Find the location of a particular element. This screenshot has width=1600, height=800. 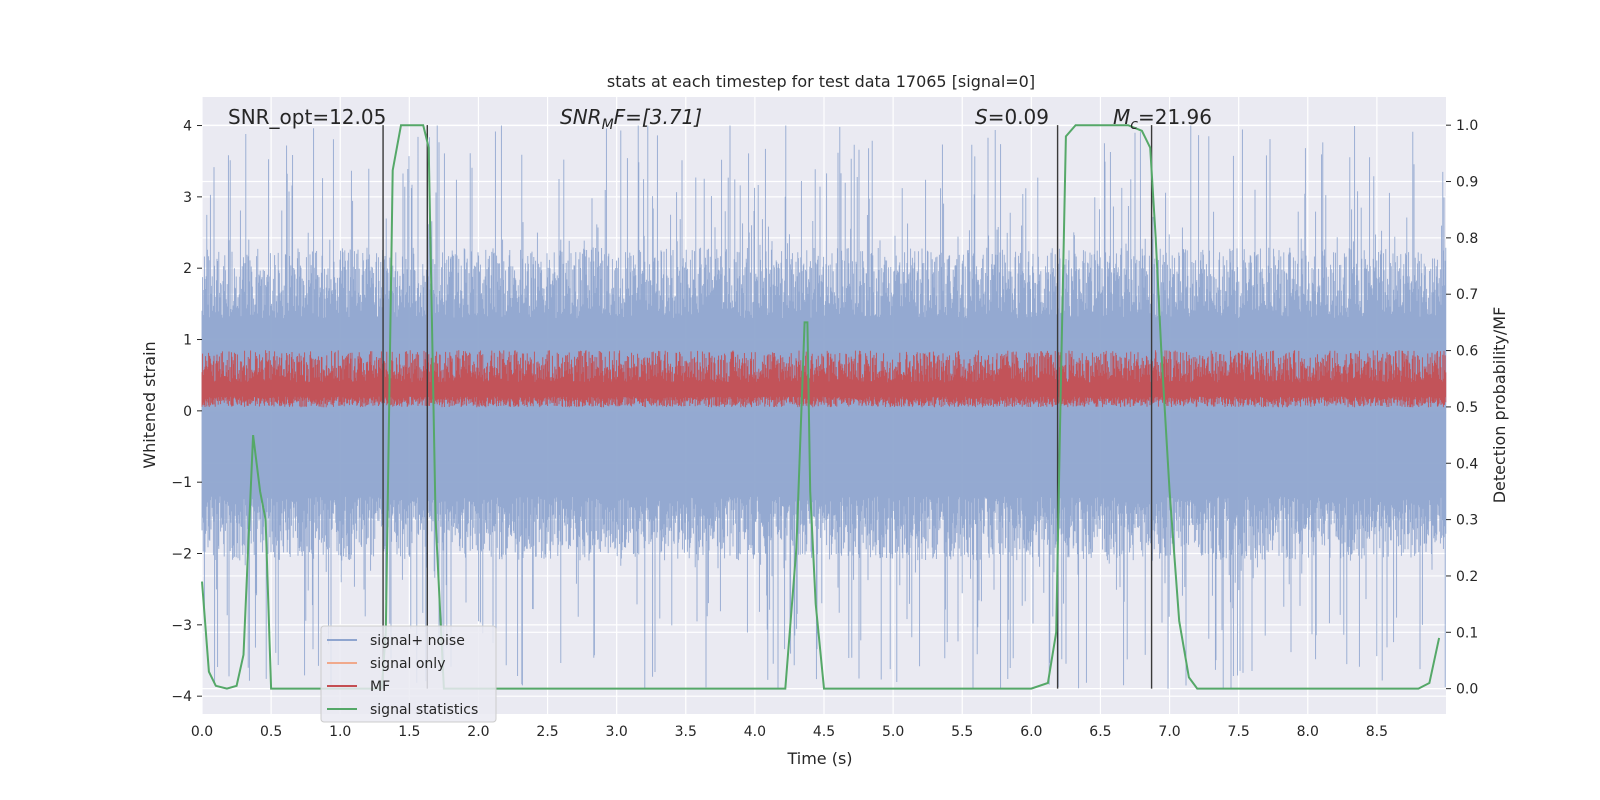

x-tick-label: 3.5 is located at coordinates (686, 732).